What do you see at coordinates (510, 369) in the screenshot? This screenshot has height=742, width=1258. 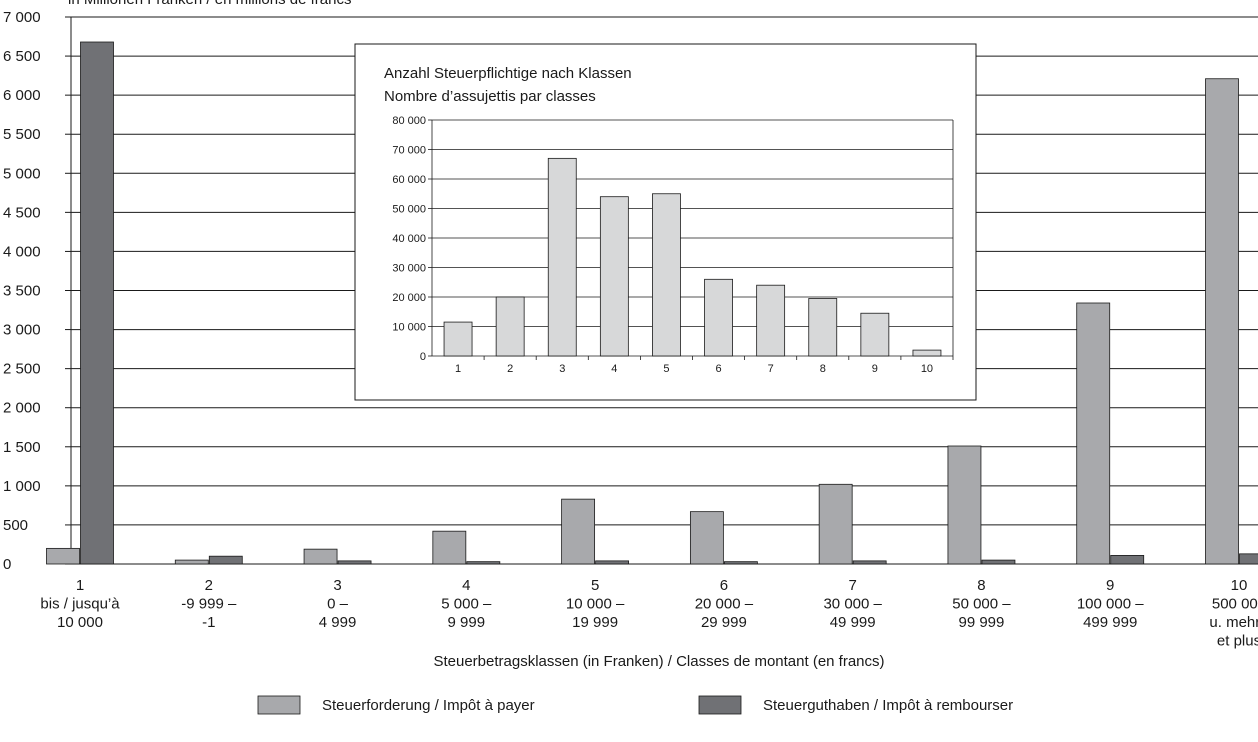 I see `inset-category-label: 2` at bounding box center [510, 369].